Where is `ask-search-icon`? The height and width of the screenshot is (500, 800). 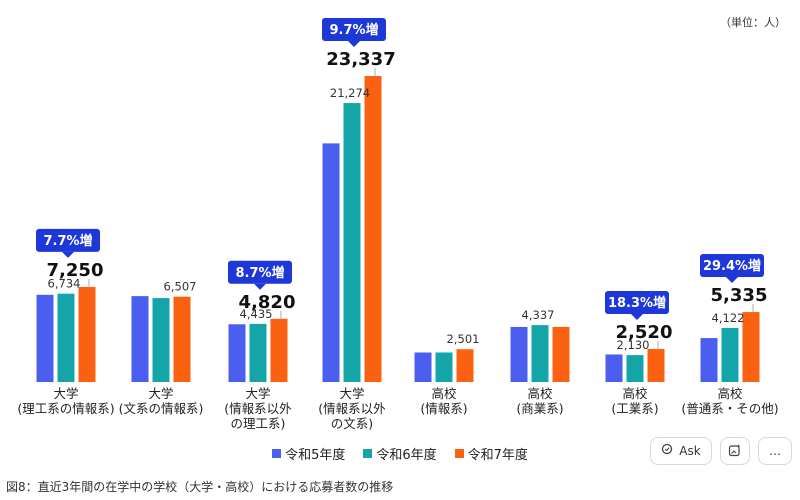
ask-search-icon is located at coordinates (667, 451).